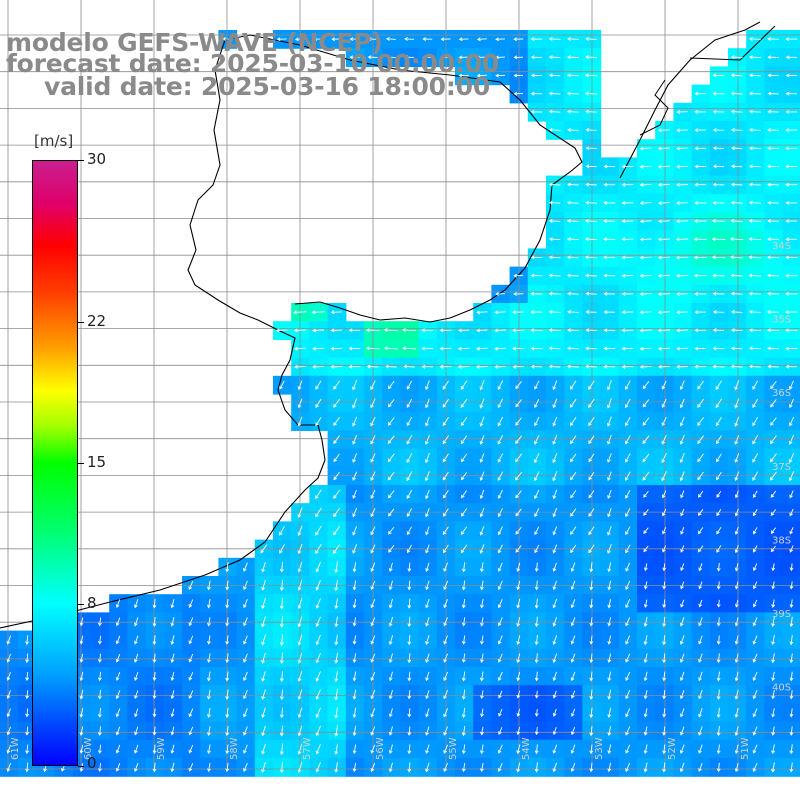  I want to click on colorbar-tick-mark, so click(81, 605).